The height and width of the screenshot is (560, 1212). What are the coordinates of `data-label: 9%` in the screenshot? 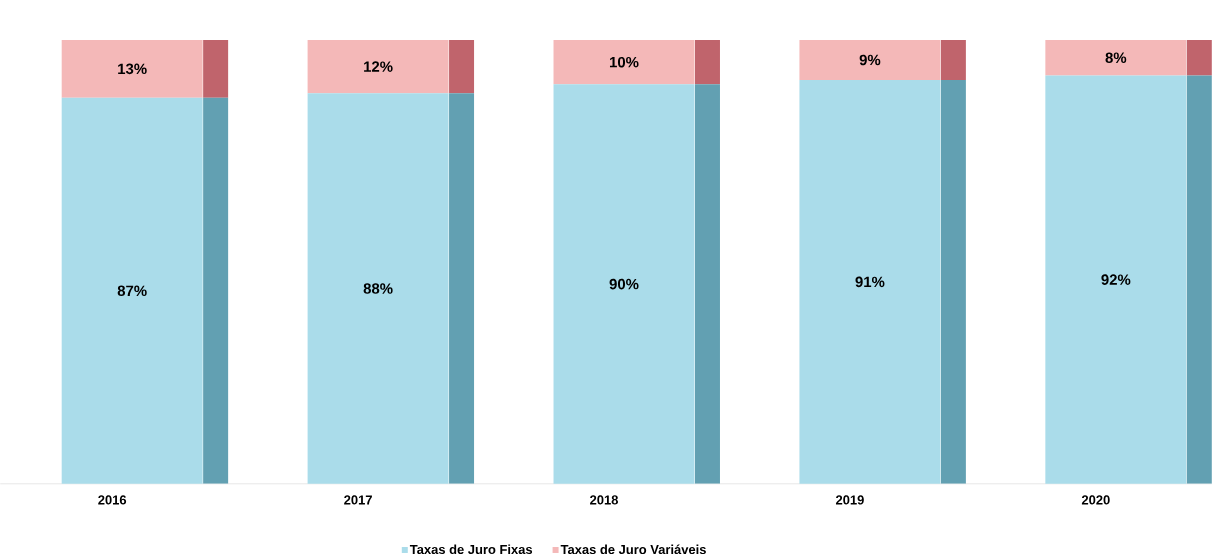 It's located at (870, 60).